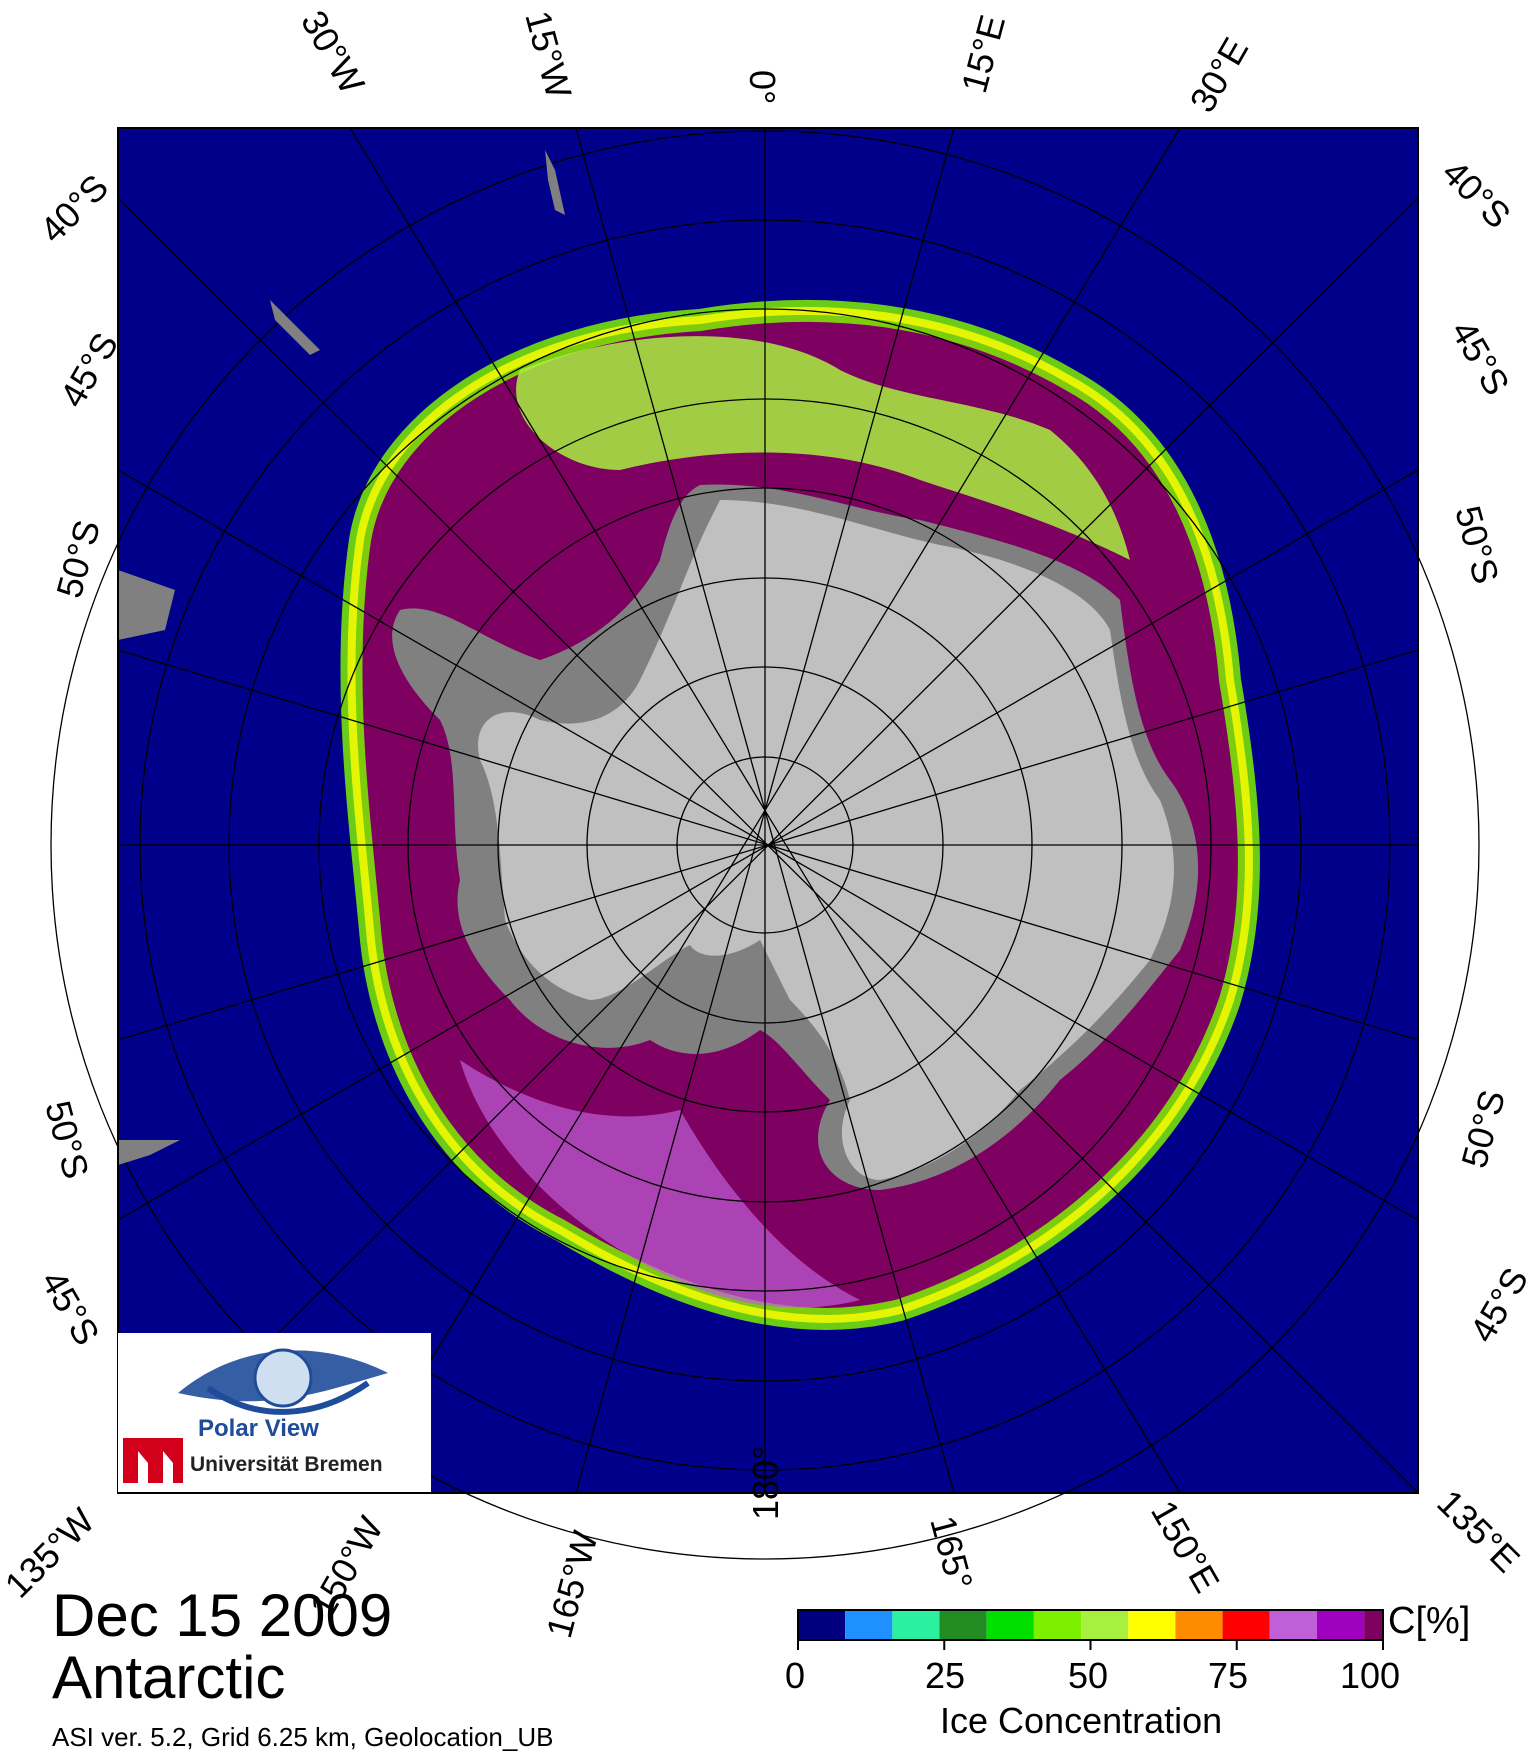  I want to click on lon-label: 15°W, so click(548, 54).